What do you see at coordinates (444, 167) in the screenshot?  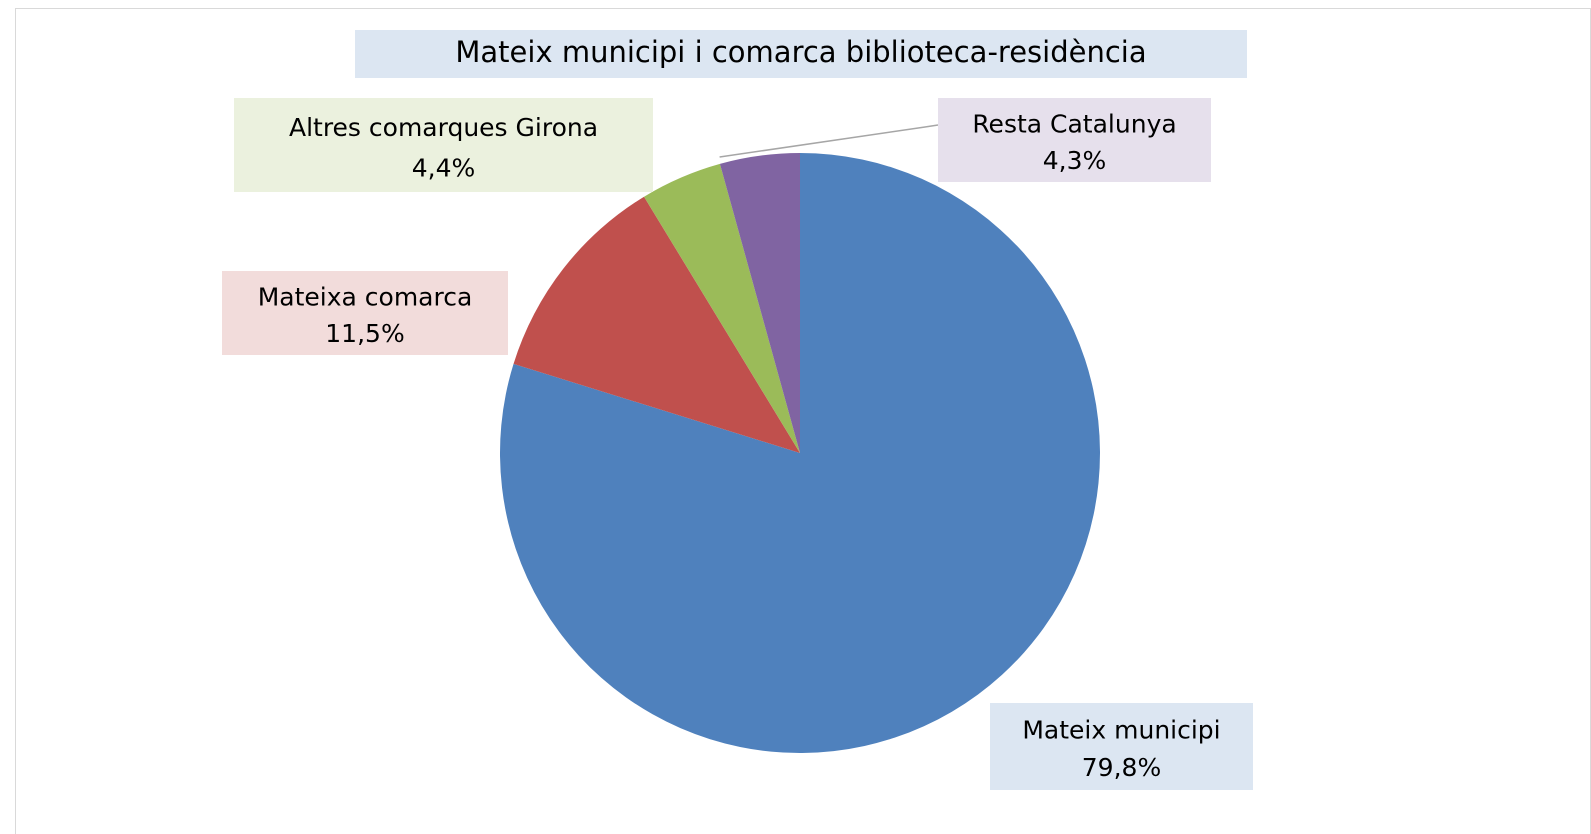 I see `data-label-value: 4,4%` at bounding box center [444, 167].